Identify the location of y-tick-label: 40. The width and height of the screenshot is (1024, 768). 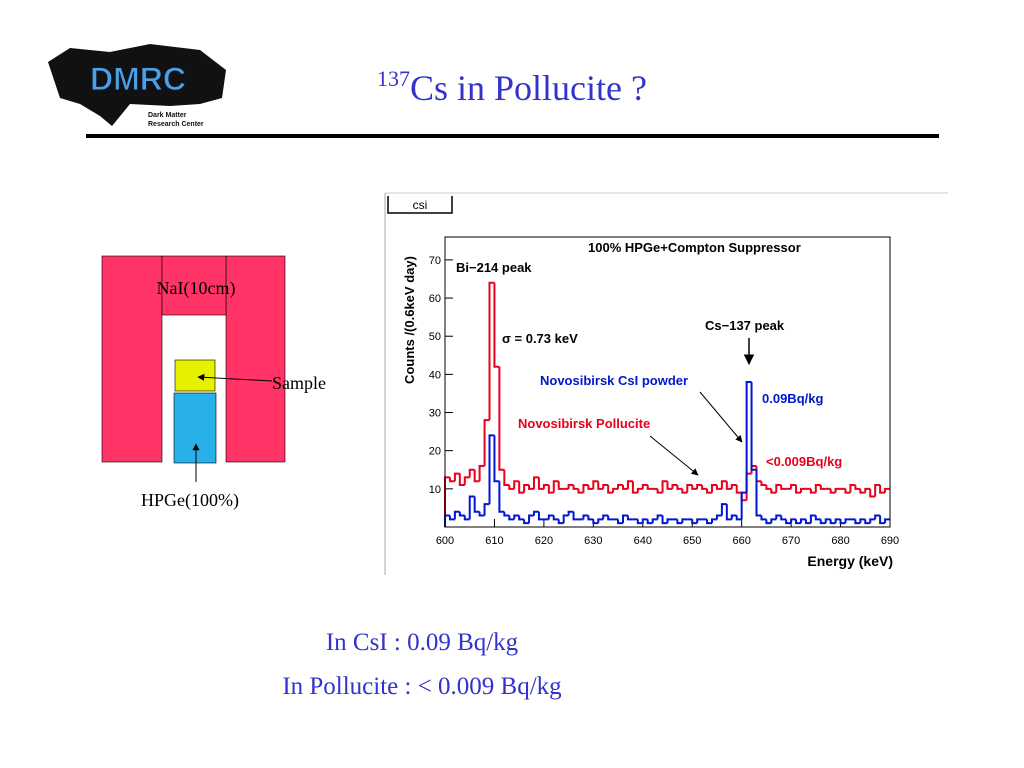
(435, 375).